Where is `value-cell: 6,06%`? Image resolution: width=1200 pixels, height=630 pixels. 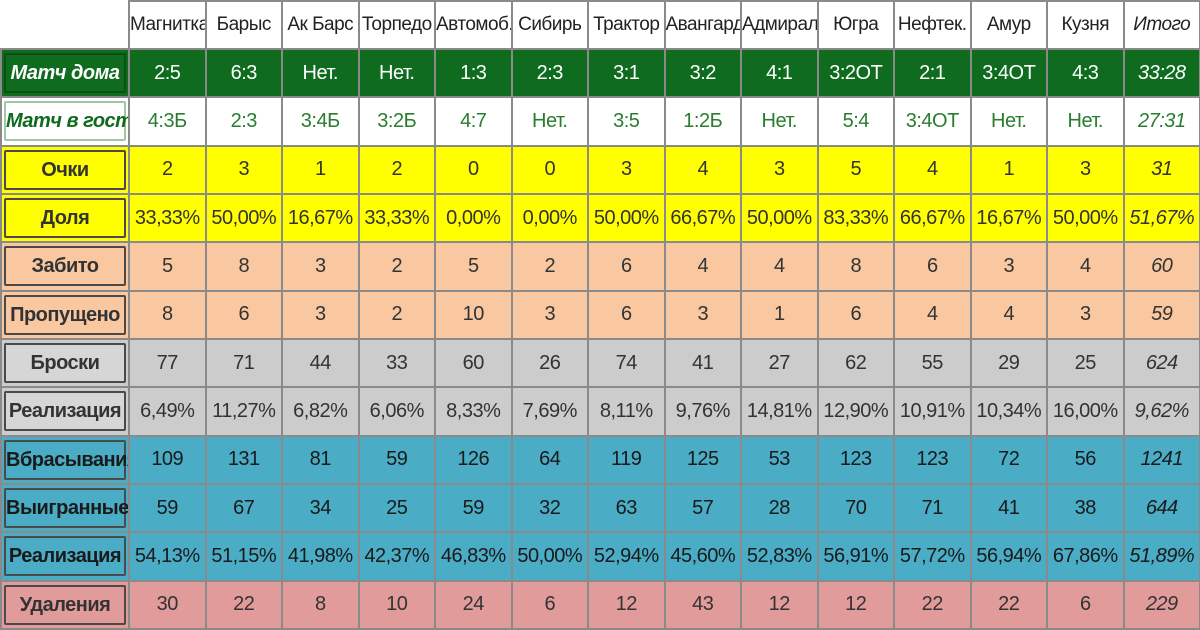
value-cell: 6,06% is located at coordinates (396, 411).